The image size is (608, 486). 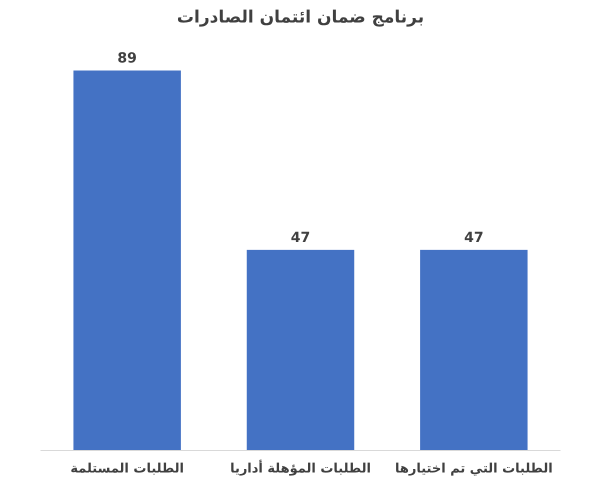 I want to click on x-tick-label: الطلبات المستلمة, so click(x=127, y=469).